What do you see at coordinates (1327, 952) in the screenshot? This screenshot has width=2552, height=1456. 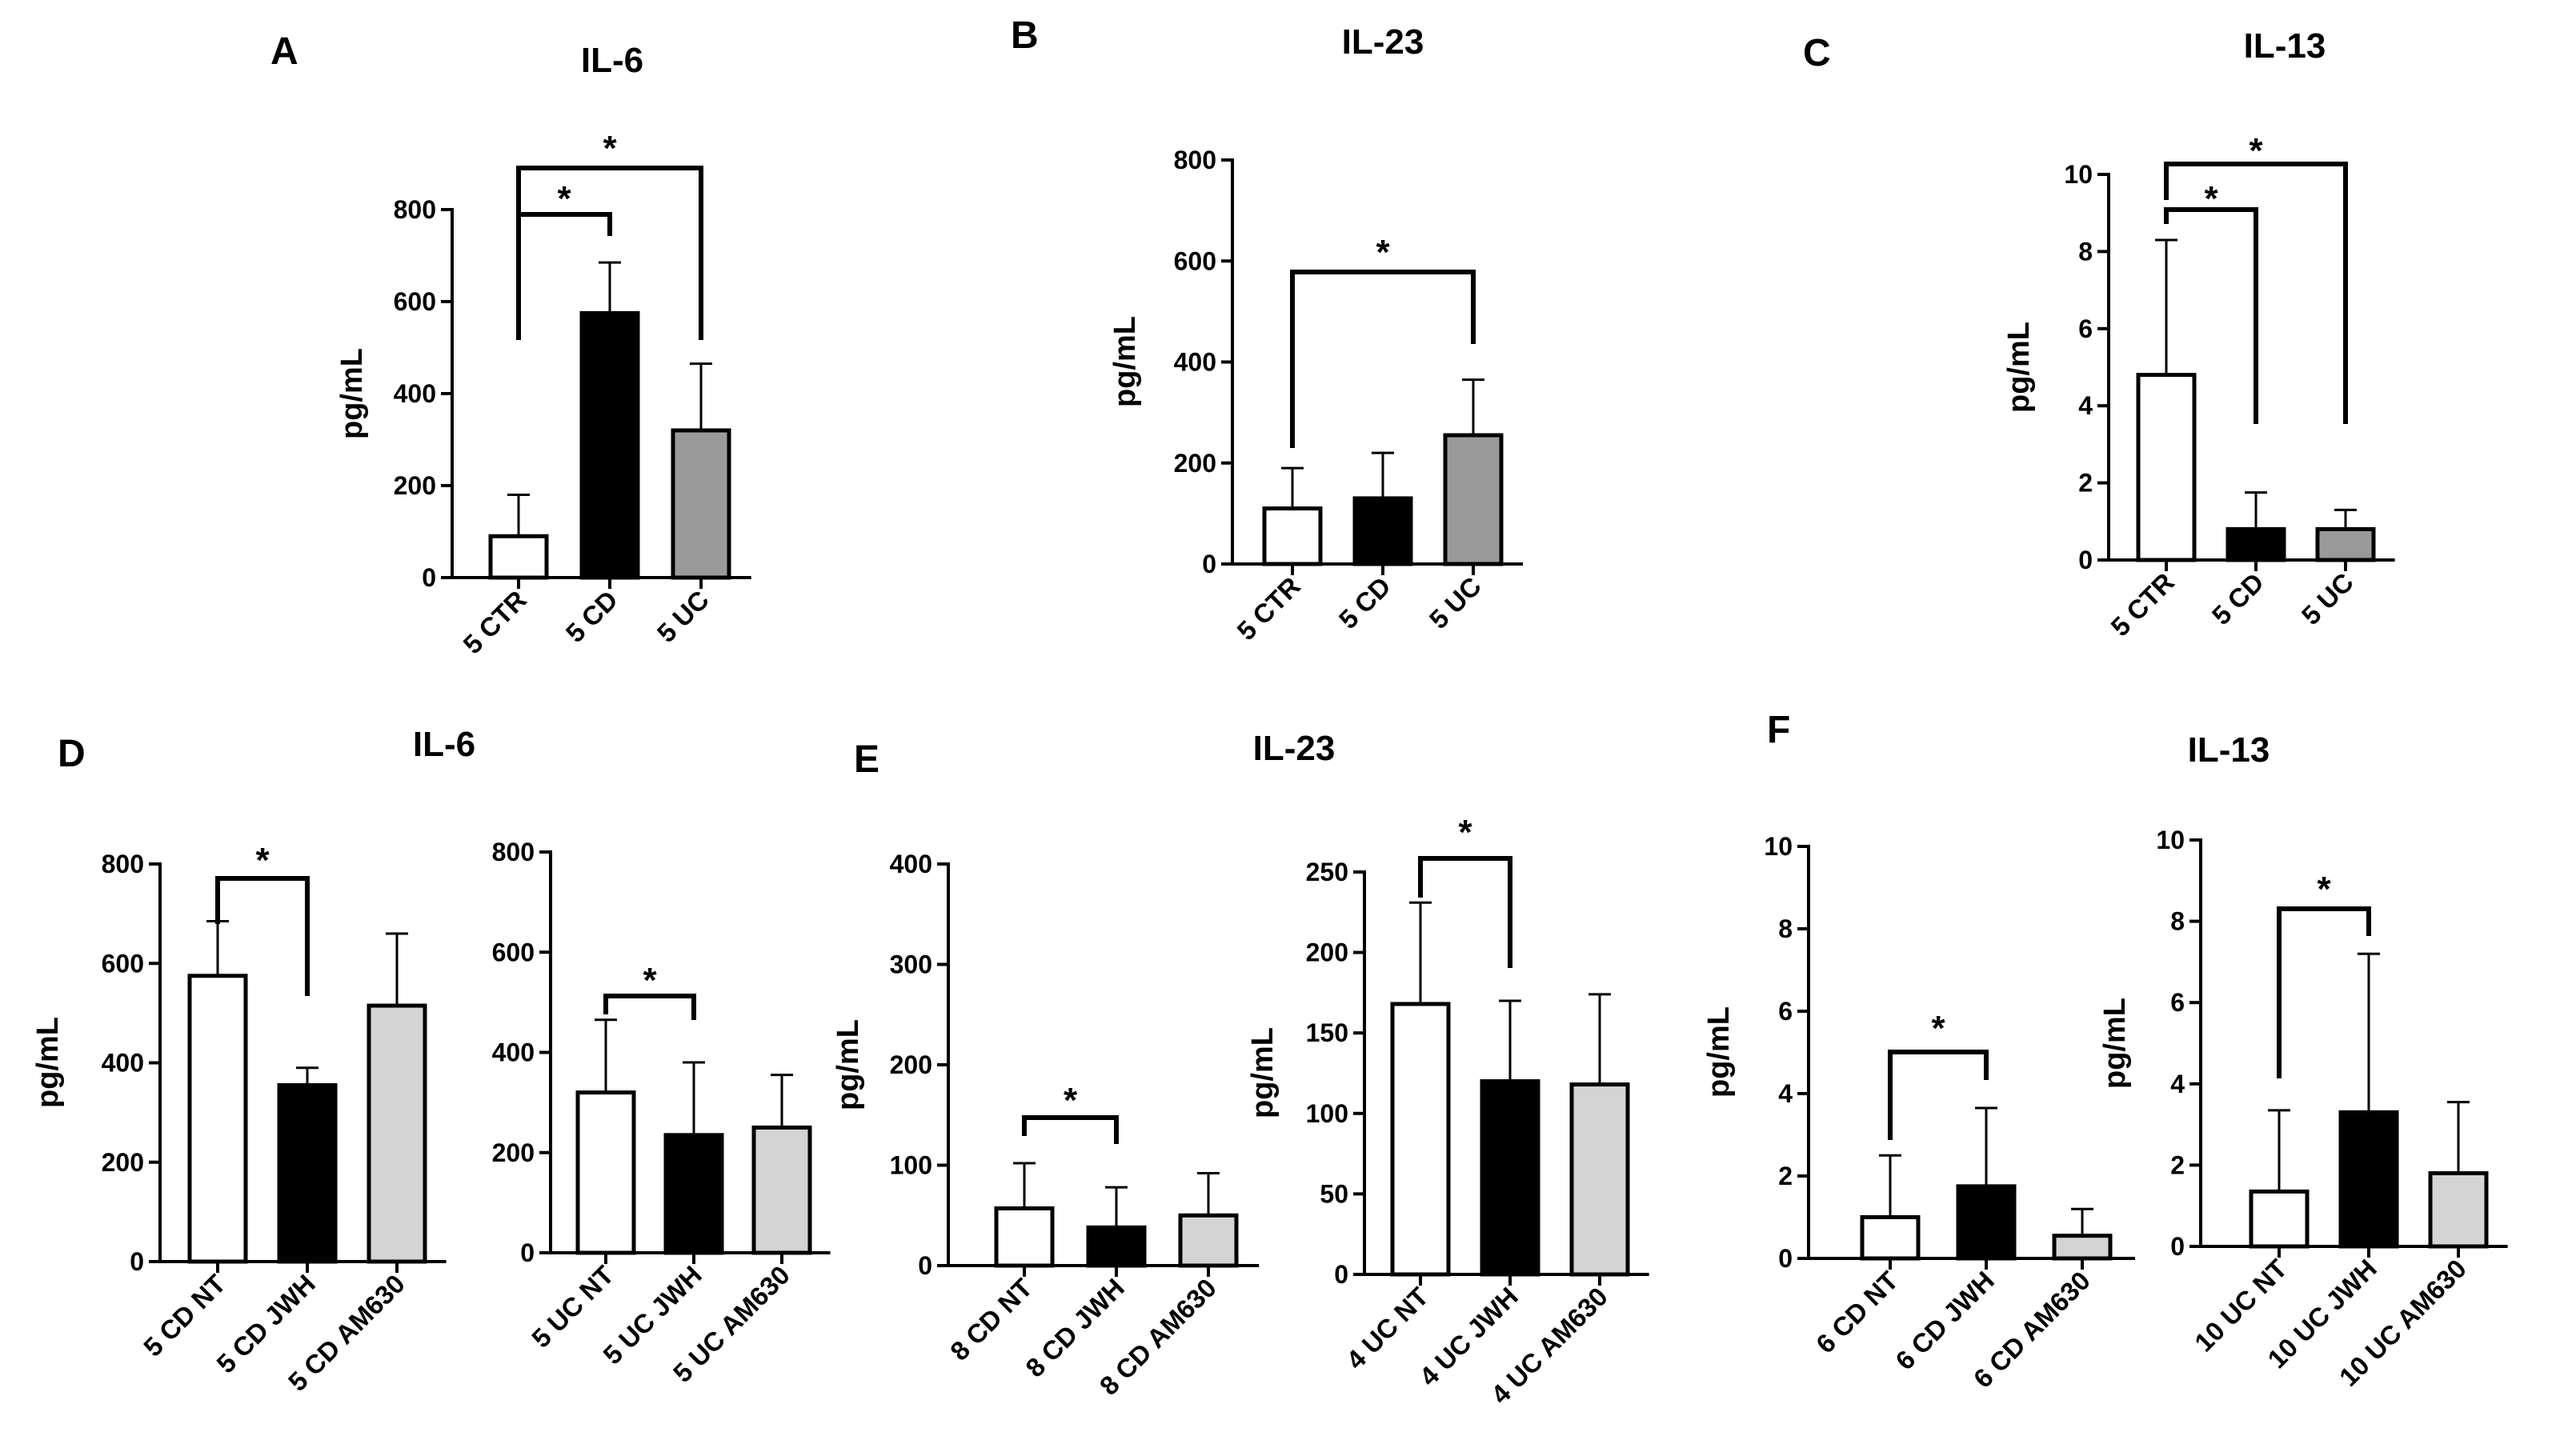 I see `y-tick-label-e2-4: 200` at bounding box center [1327, 952].